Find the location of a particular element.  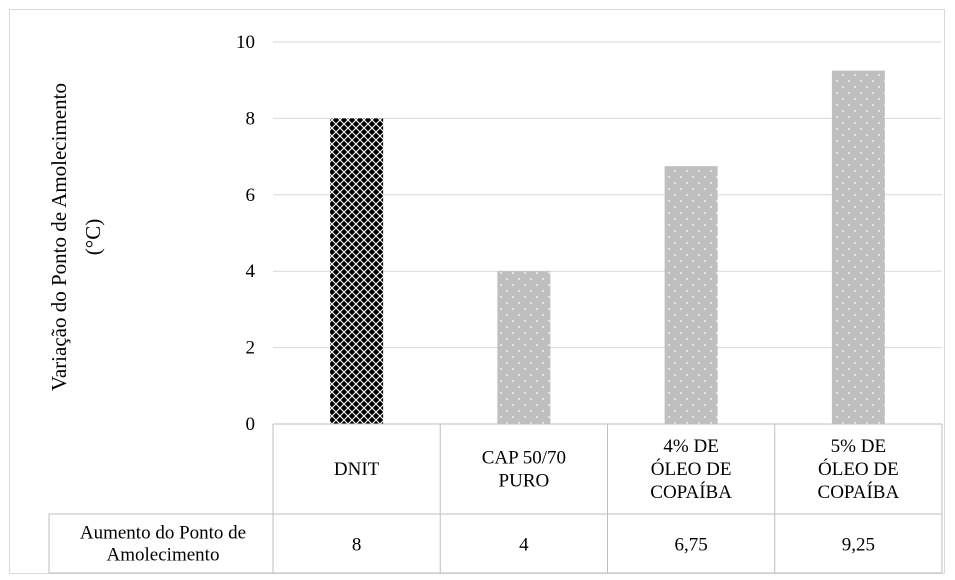

data-value-label: 8 is located at coordinates (357, 545).